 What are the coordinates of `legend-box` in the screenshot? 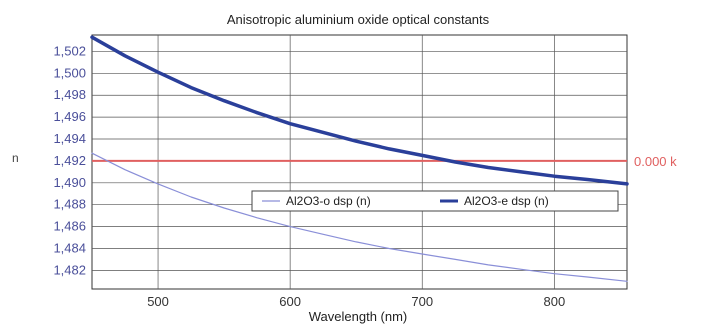 It's located at (435, 201).